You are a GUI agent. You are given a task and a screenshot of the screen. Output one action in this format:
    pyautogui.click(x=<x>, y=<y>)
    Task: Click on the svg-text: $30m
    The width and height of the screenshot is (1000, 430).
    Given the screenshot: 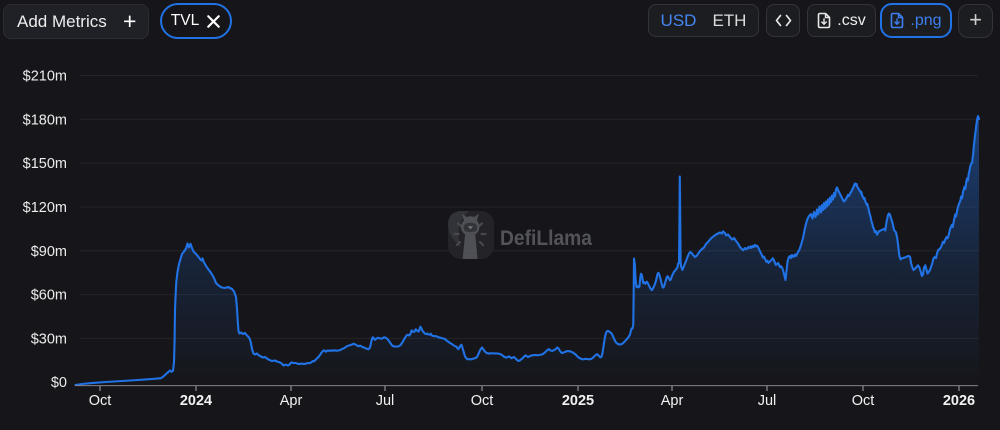 What is the action you would take?
    pyautogui.click(x=49, y=339)
    